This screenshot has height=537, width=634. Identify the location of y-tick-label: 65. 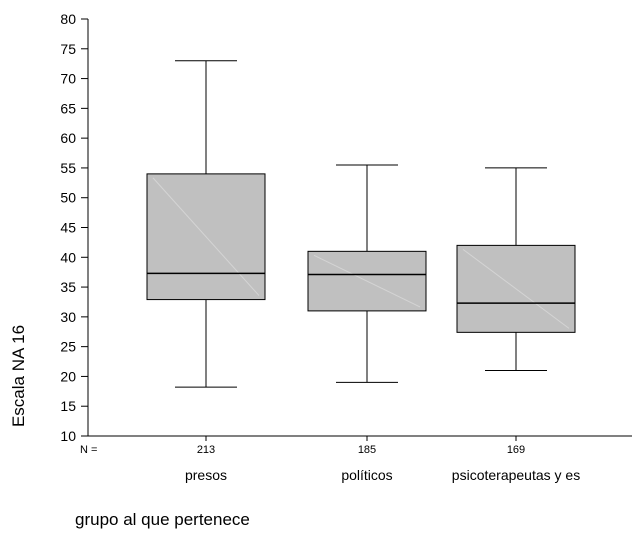
(68, 108).